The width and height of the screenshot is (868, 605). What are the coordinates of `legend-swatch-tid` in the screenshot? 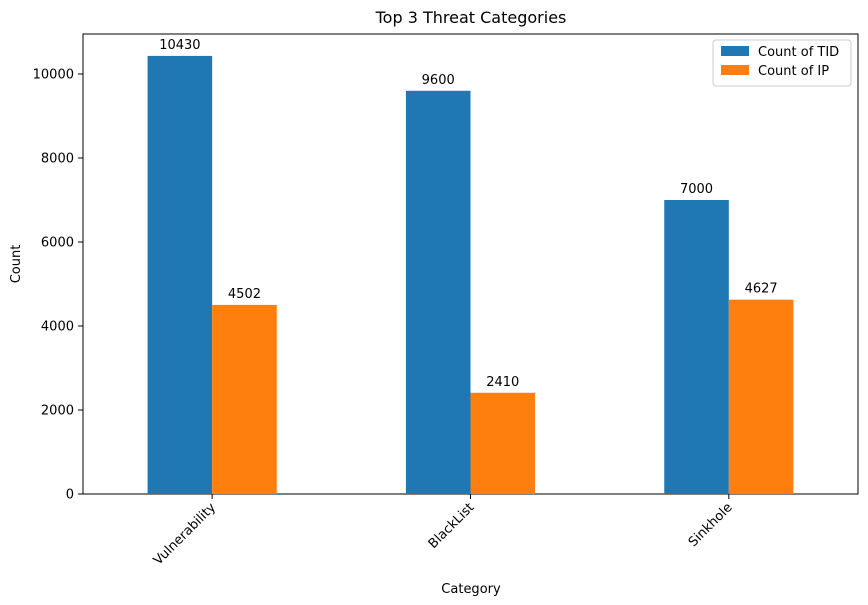 It's located at (735, 51).